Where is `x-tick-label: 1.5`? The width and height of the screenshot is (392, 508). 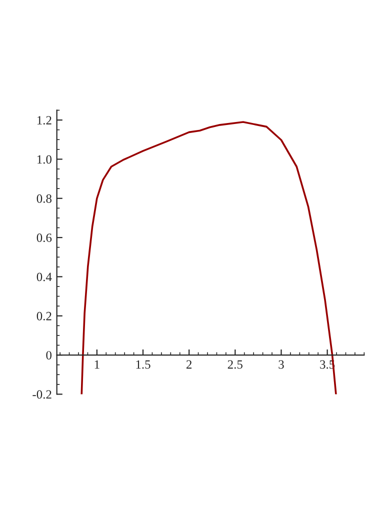
x-tick-label: 1.5 is located at coordinates (143, 364).